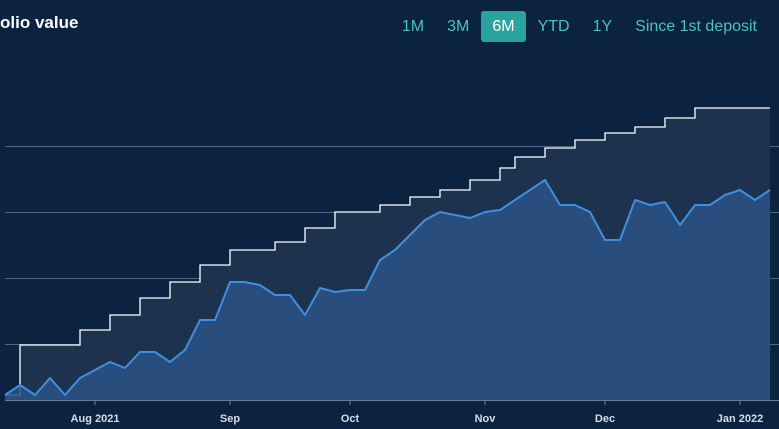 This screenshot has height=429, width=779. I want to click on x-tick-label: Aug 2021, so click(95, 419).